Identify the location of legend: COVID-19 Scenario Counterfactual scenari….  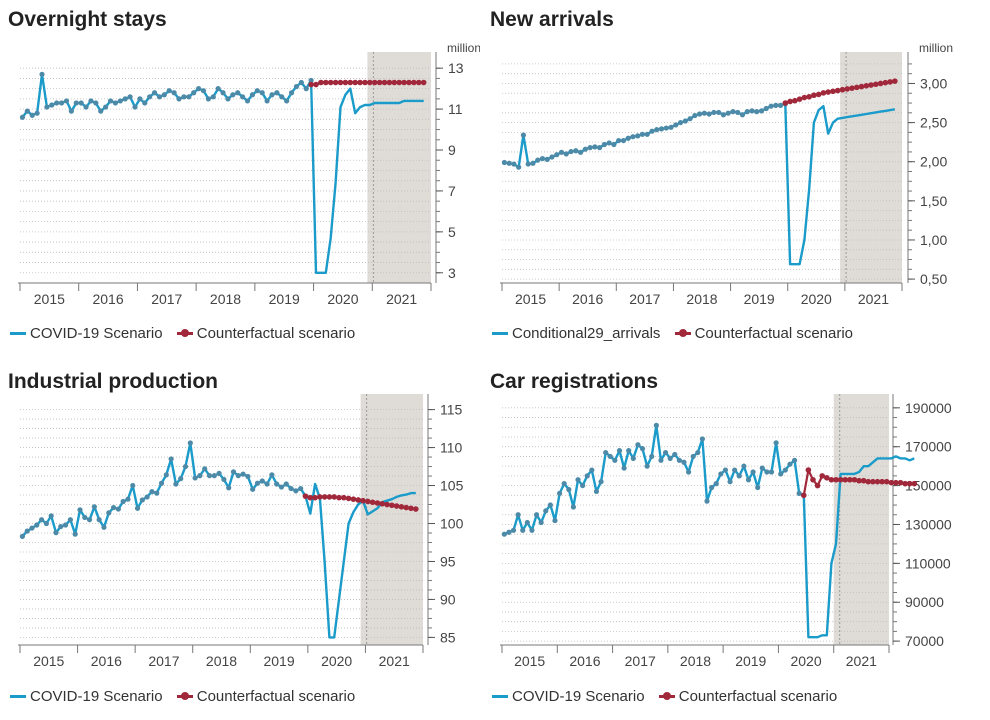
(187, 695).